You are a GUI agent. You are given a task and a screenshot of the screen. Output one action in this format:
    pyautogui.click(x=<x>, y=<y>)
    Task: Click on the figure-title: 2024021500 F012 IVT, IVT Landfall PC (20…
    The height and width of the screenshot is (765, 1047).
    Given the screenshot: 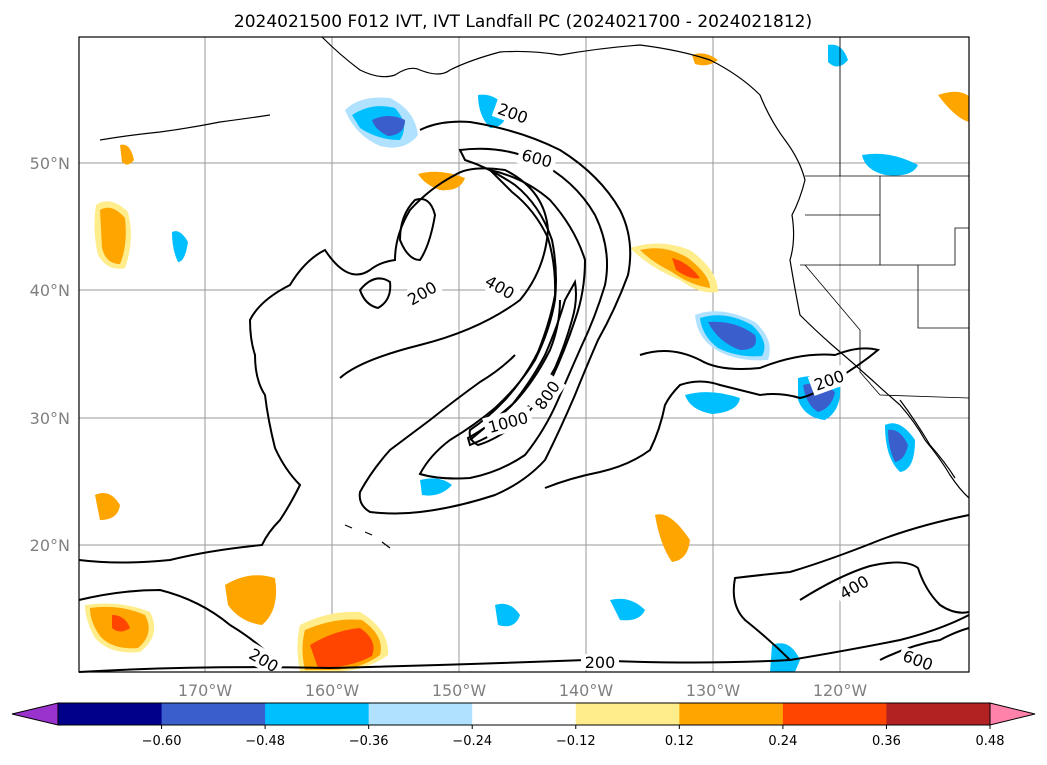 What is the action you would take?
    pyautogui.click(x=523, y=22)
    